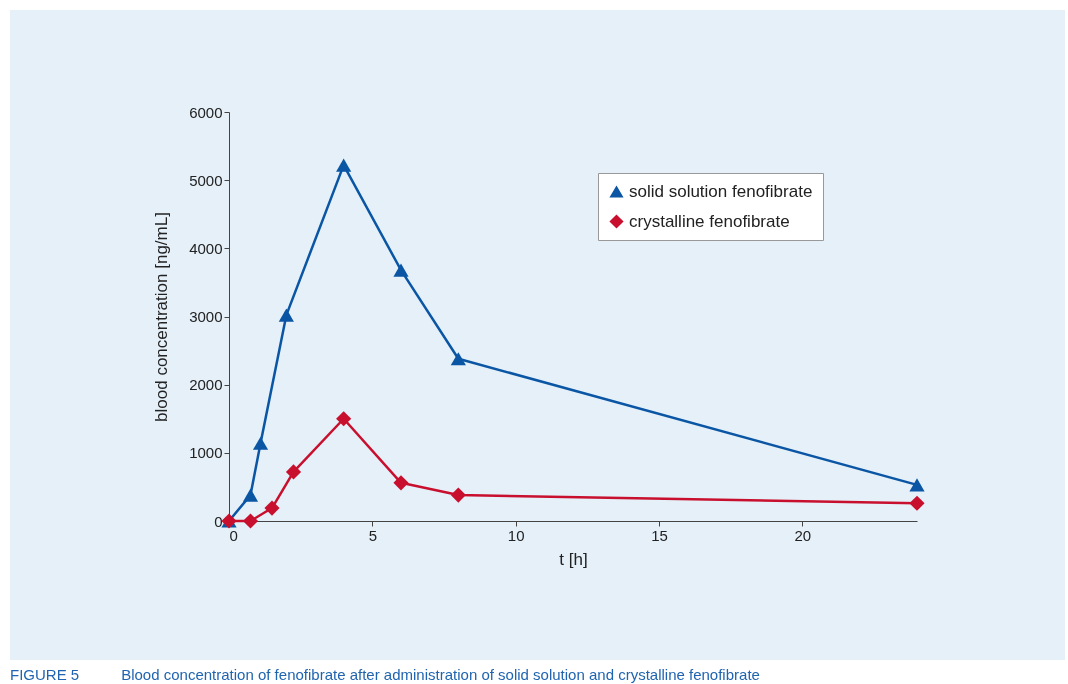 The height and width of the screenshot is (684, 1068). Describe the element at coordinates (45, 674) in the screenshot. I see `caption: FIGURE 5` at that location.